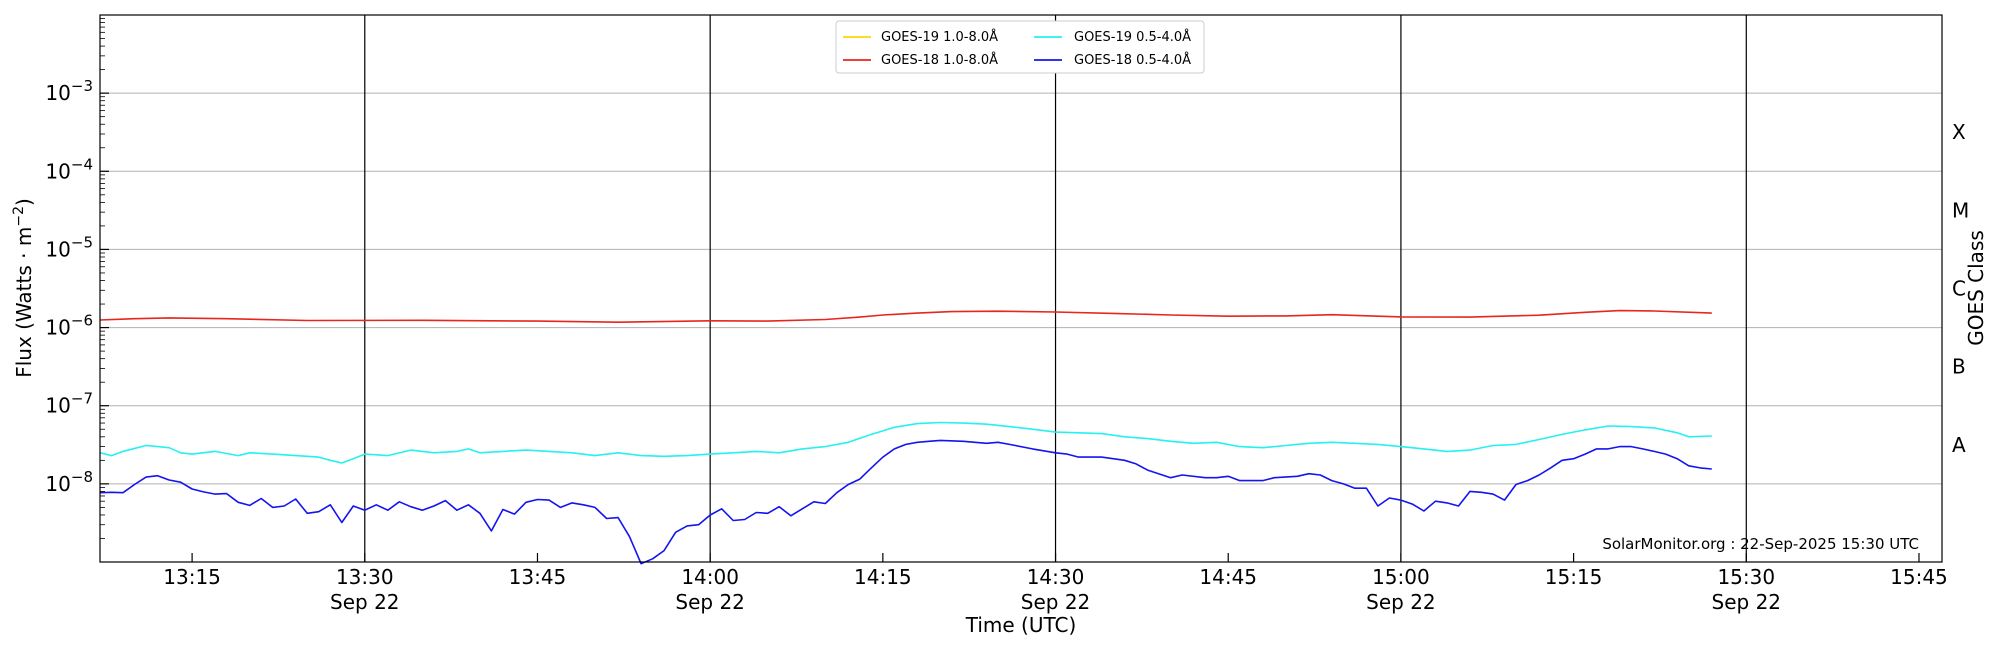 Image resolution: width=2000 pixels, height=650 pixels. I want to click on y-tick-label: 10⁻⁴, so click(69, 169).